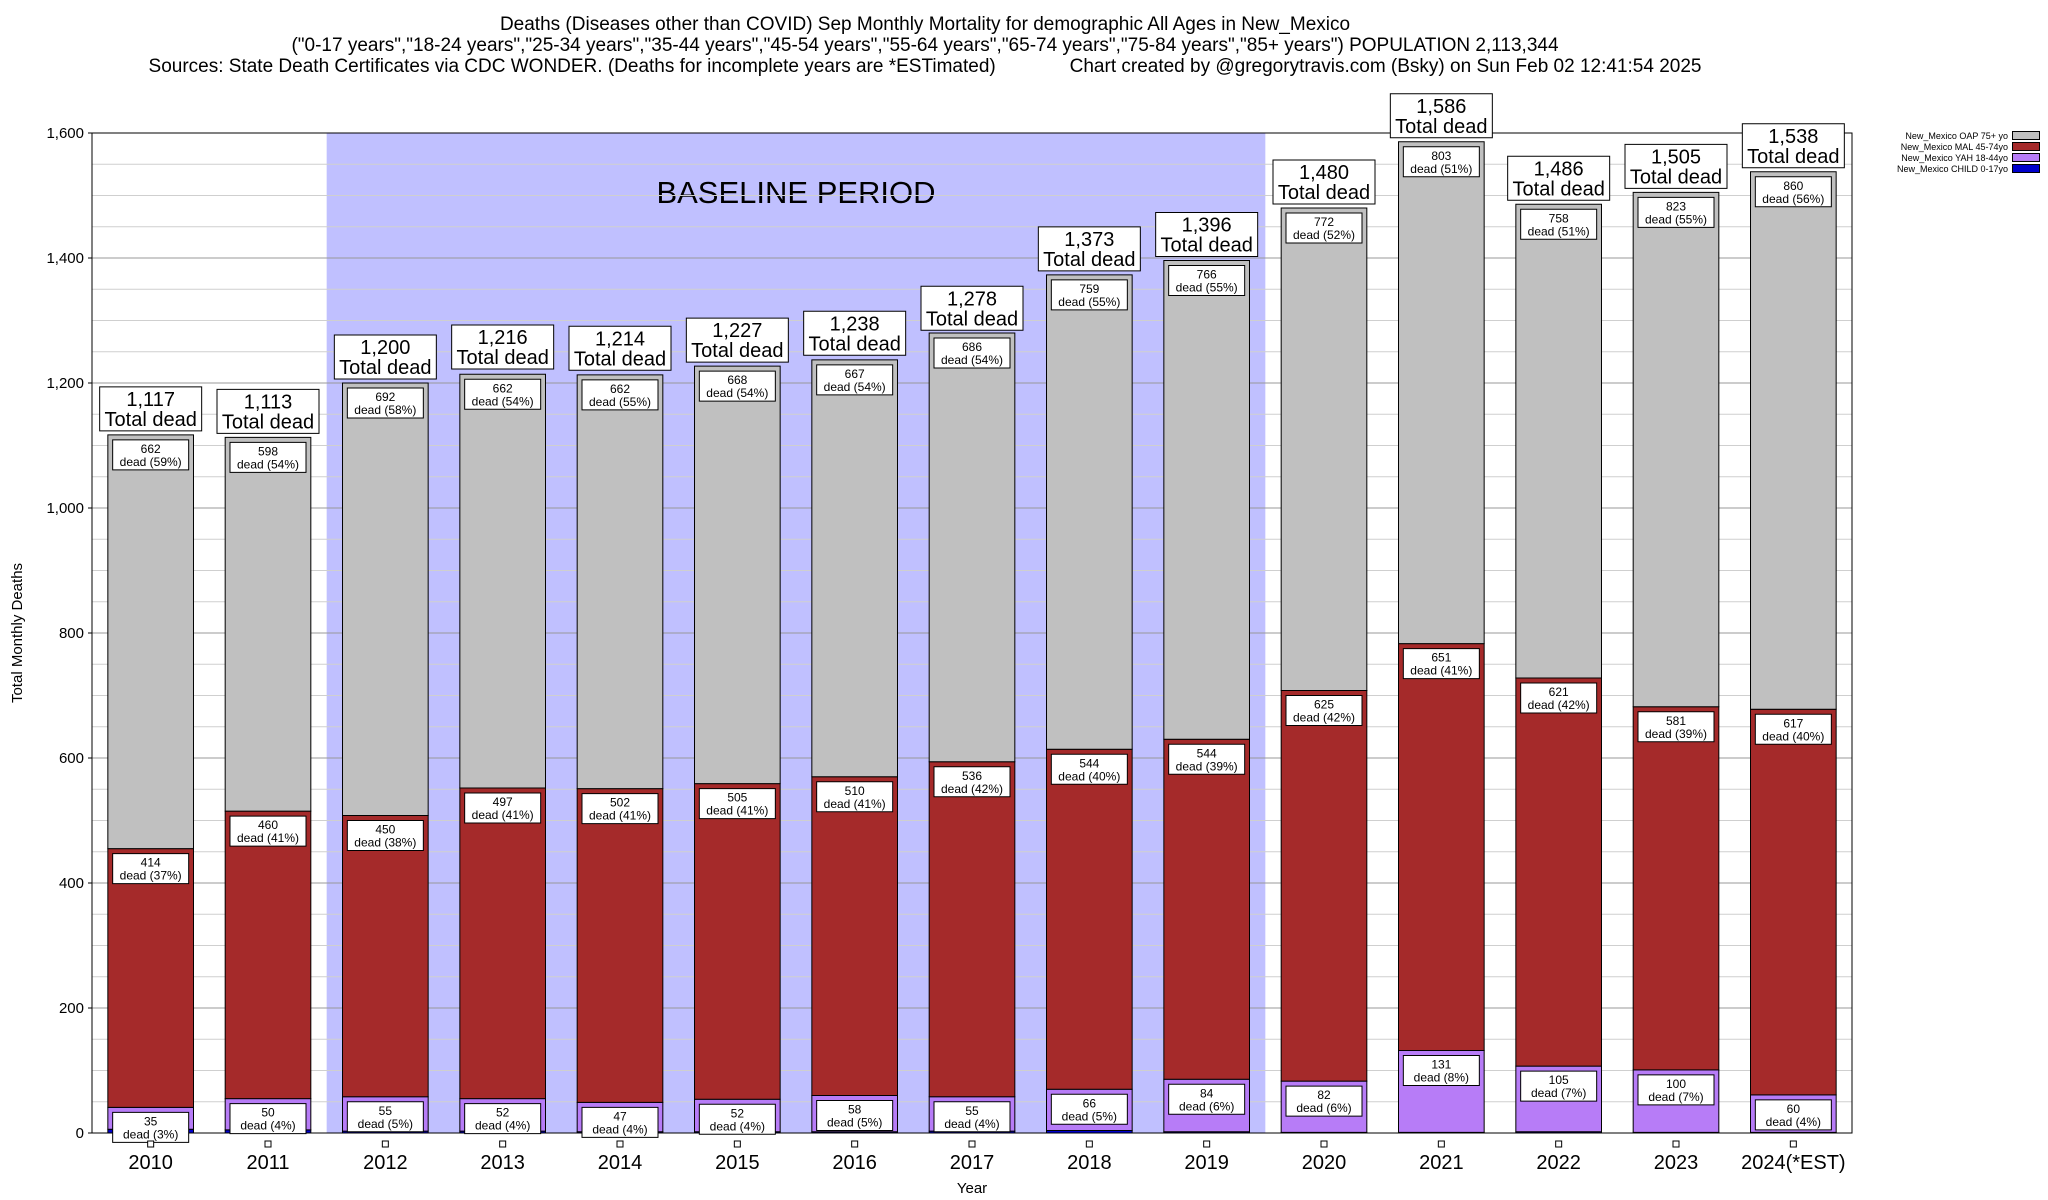 The height and width of the screenshot is (1200, 2048). I want to click on segment-percent-label: dead (39%), so click(1207, 766).